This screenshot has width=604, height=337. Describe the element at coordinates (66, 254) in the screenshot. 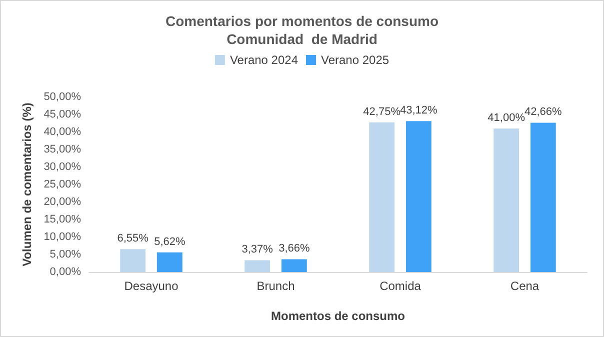

I see `y-tick-label: 5,00%` at that location.